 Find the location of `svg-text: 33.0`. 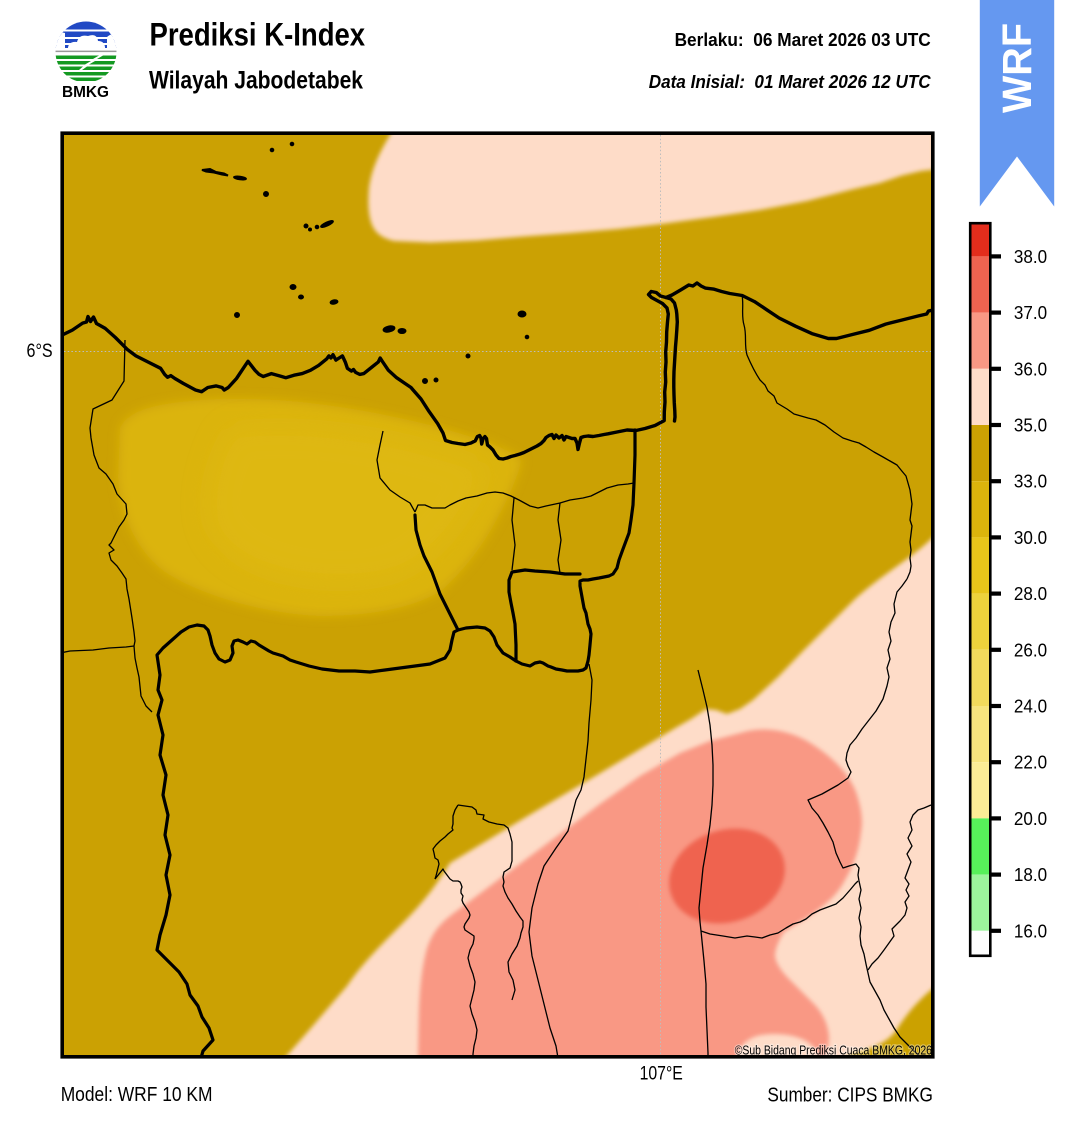

svg-text: 33.0 is located at coordinates (1030, 481).